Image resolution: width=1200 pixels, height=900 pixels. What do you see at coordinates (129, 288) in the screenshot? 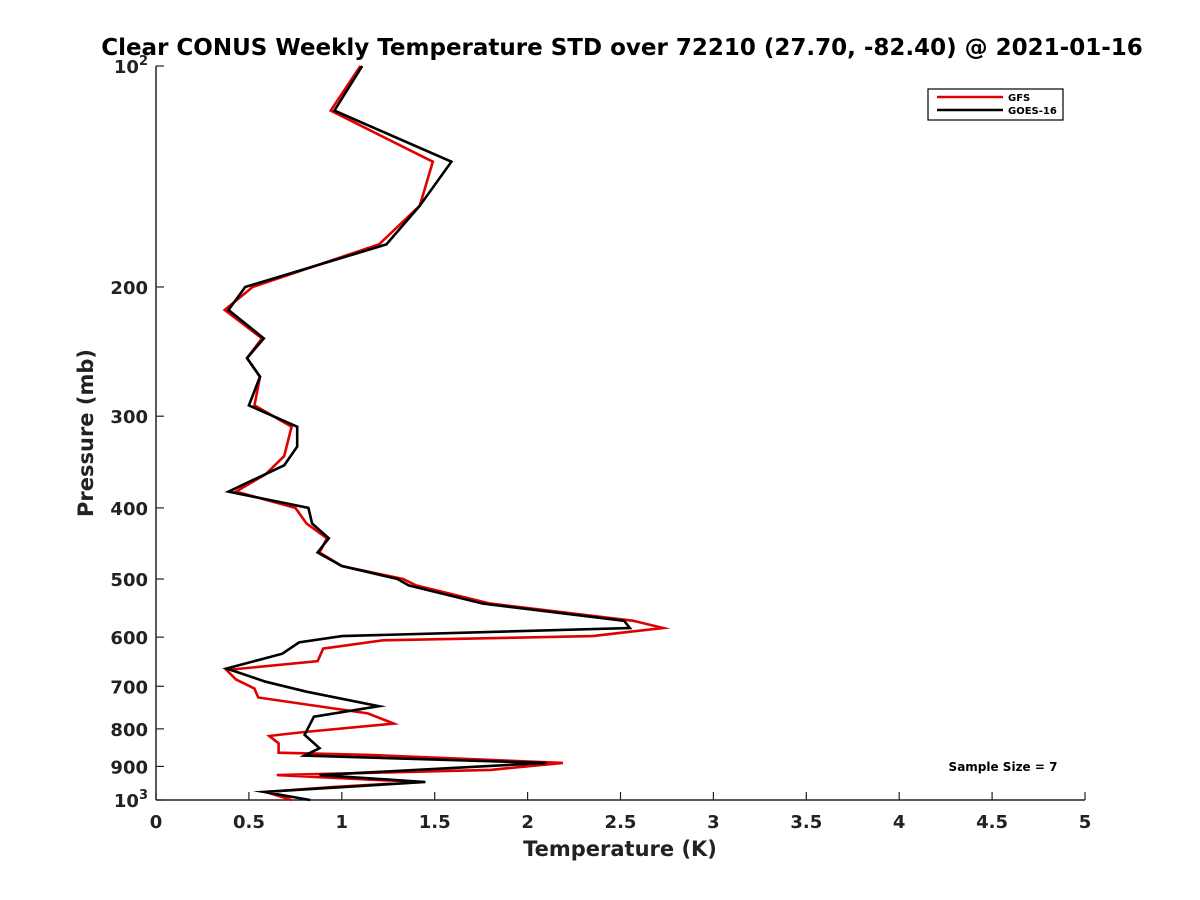
I see `y-tick-label: 200` at bounding box center [129, 288].